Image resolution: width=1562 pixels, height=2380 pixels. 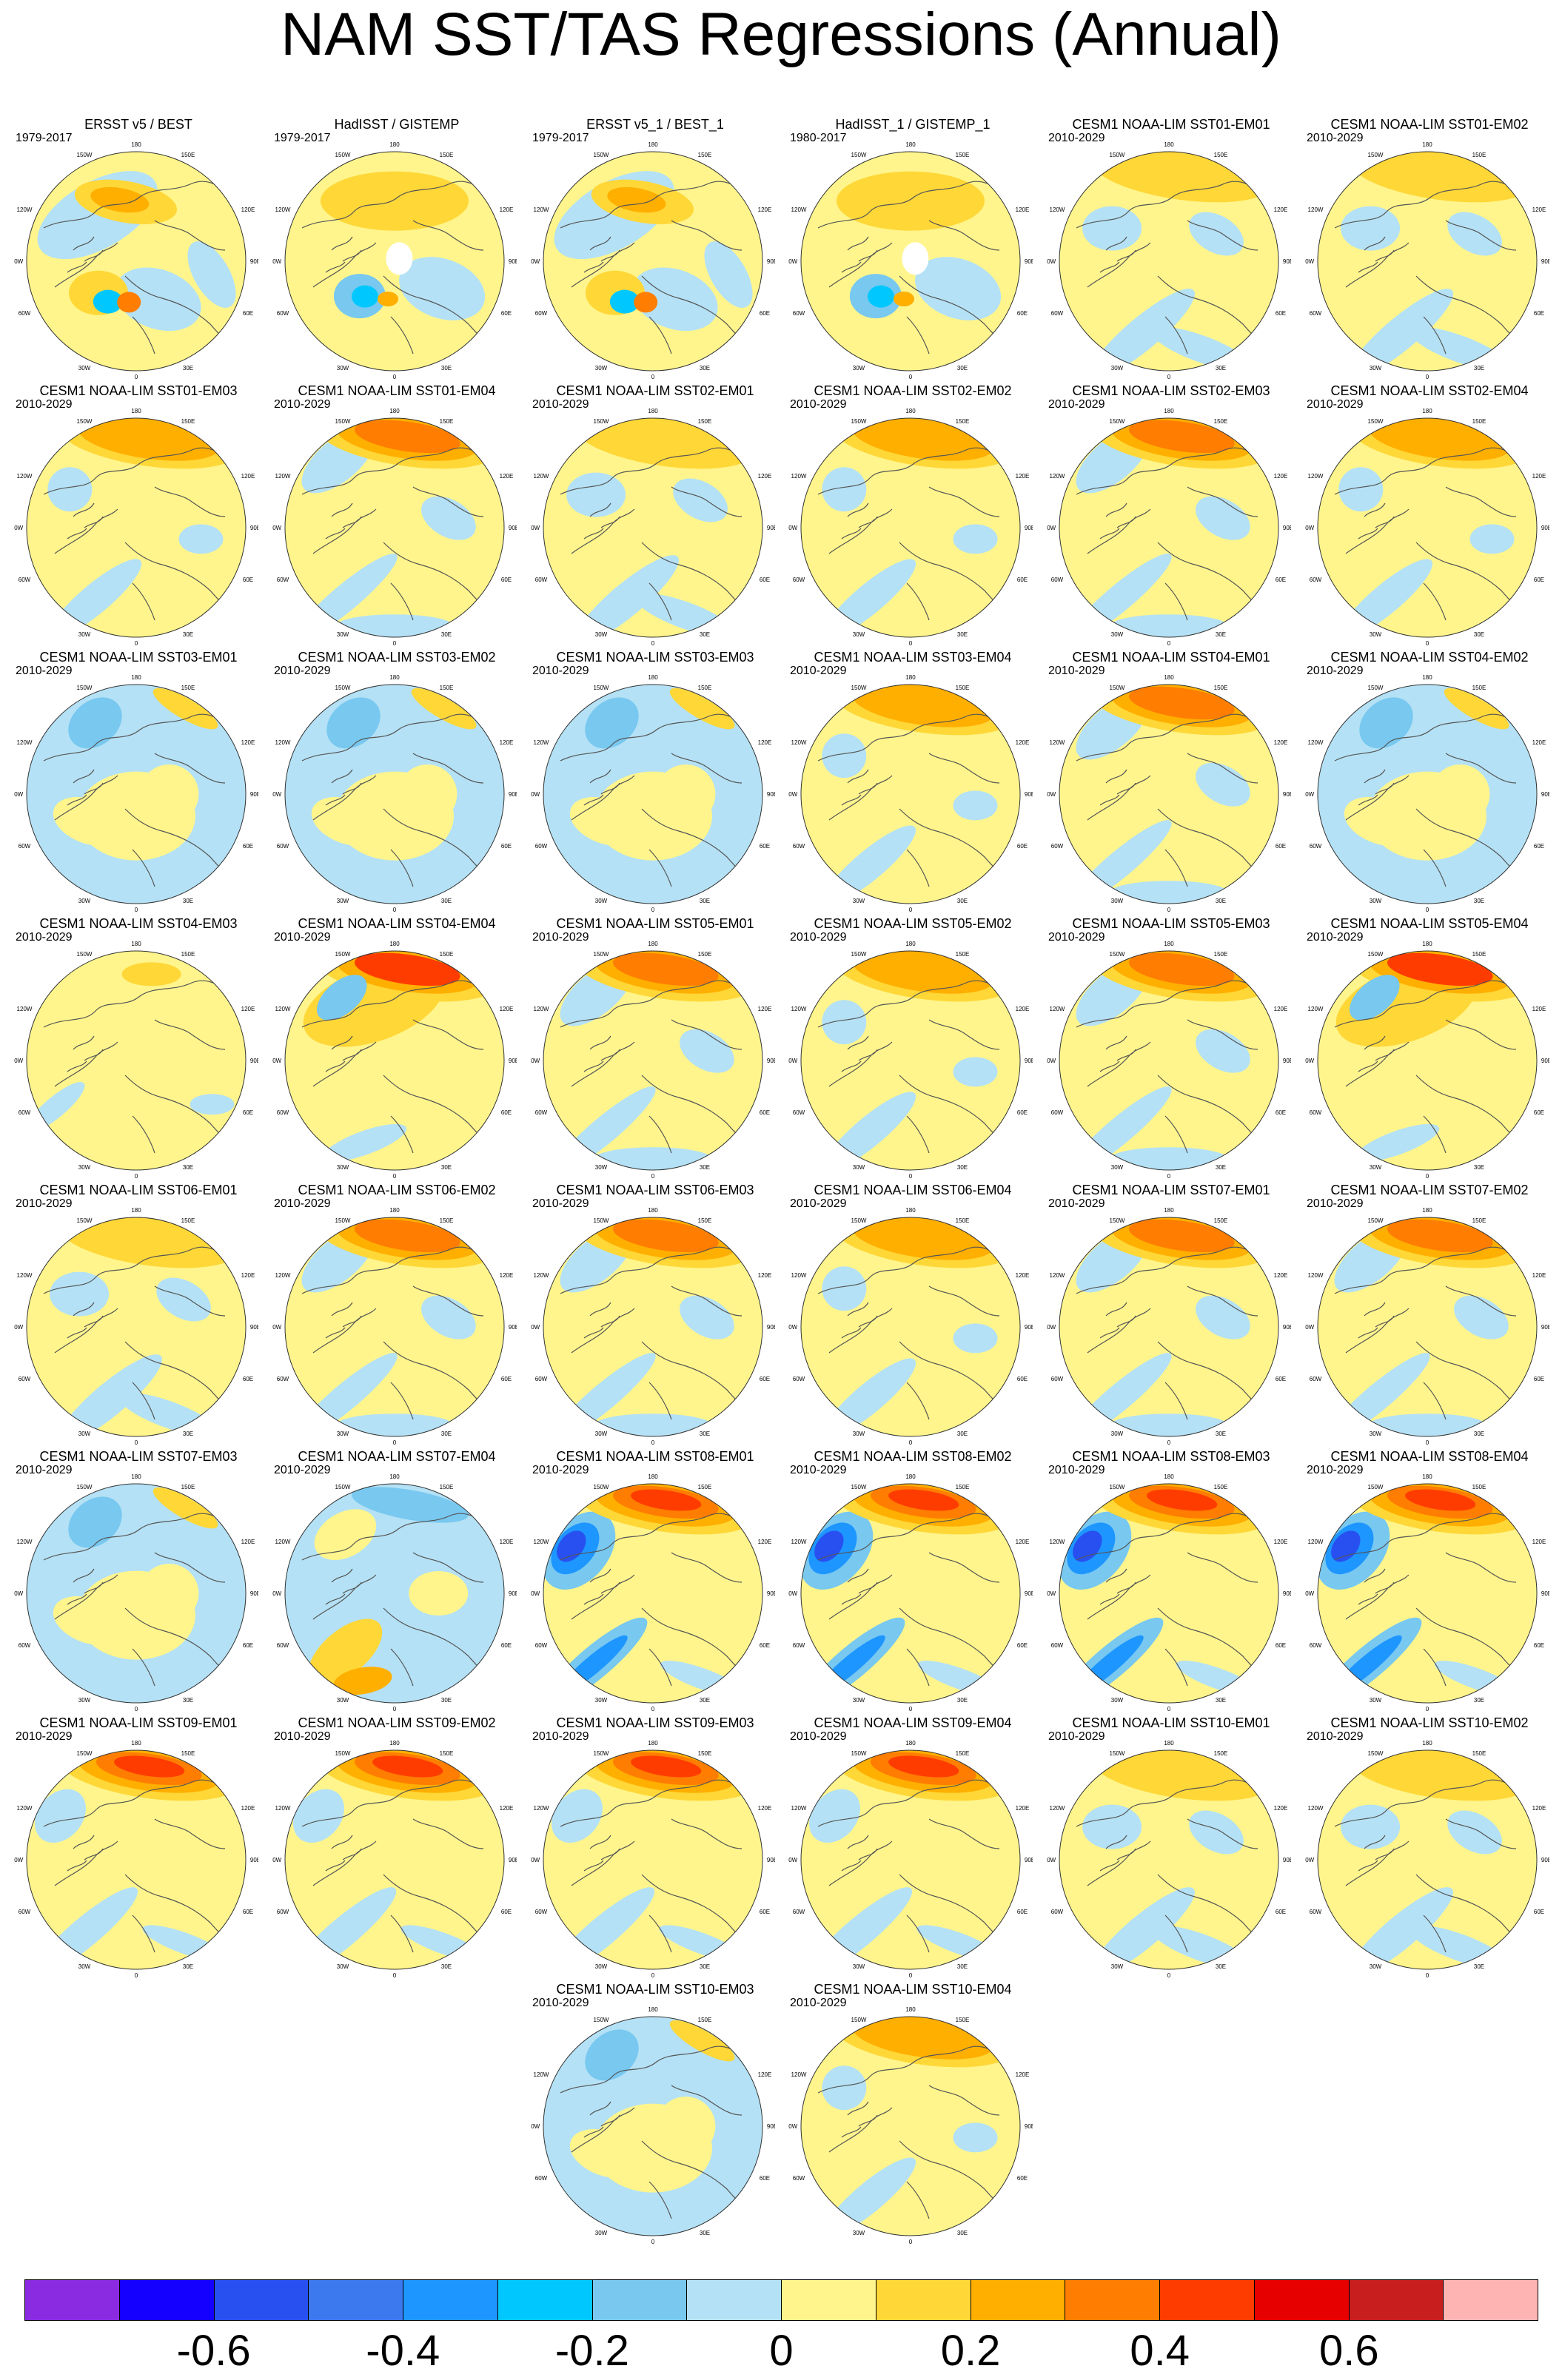 What do you see at coordinates (138, 924) in the screenshot?
I see `panel-title: CESM1 NOAA-LIM SST04-EM03` at bounding box center [138, 924].